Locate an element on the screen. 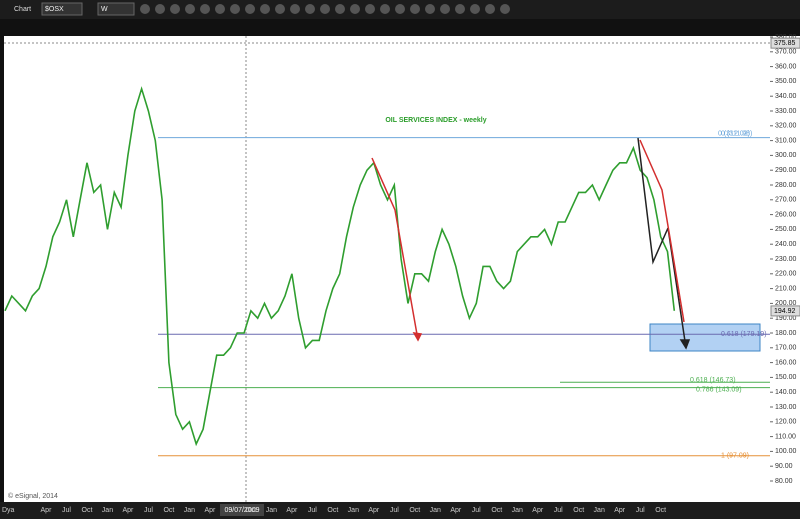 This screenshot has height=519, width=800. y-tick-label: 120.00 is located at coordinates (786, 422).